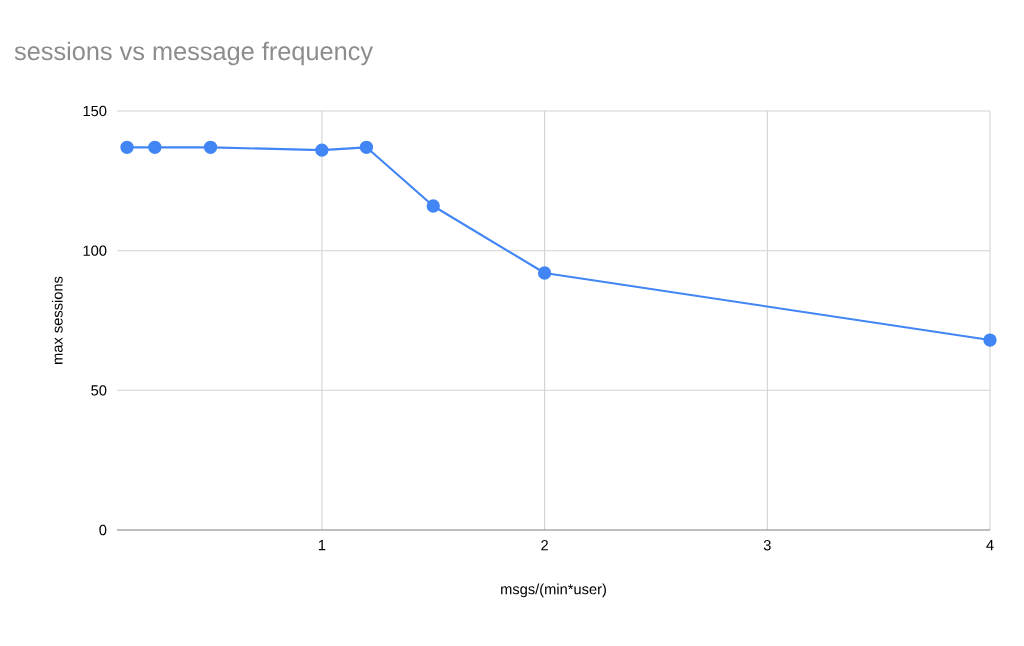 The width and height of the screenshot is (1024, 646). What do you see at coordinates (95, 250) in the screenshot?
I see `y-tick-label: 100` at bounding box center [95, 250].